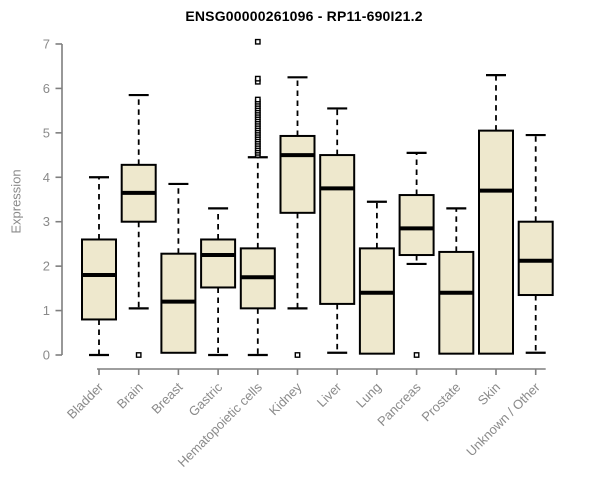 This screenshot has width=600, height=500. Describe the element at coordinates (138, 355) in the screenshot. I see `outlier-point-brain` at that location.